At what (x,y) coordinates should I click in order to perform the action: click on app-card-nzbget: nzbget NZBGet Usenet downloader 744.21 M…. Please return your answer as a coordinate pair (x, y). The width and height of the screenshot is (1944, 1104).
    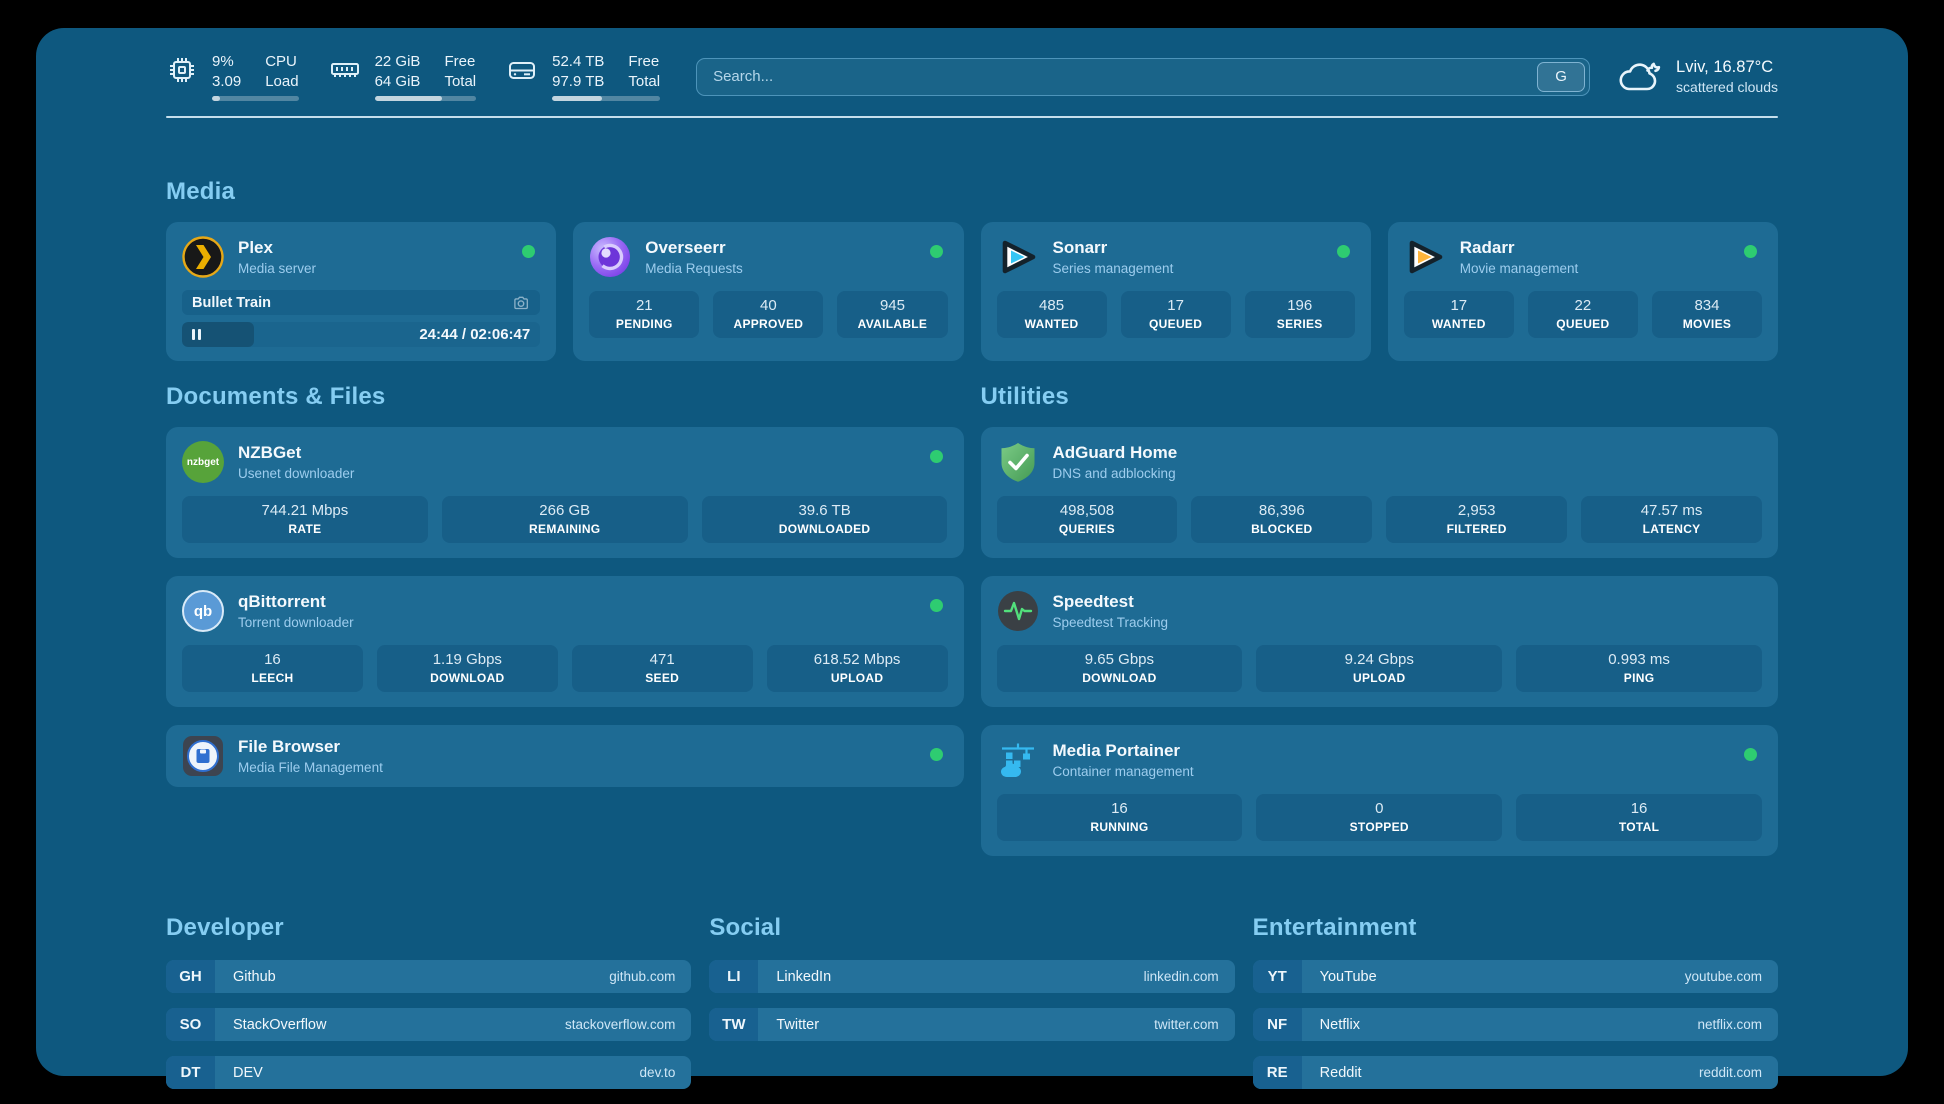
    Looking at the image, I should click on (565, 492).